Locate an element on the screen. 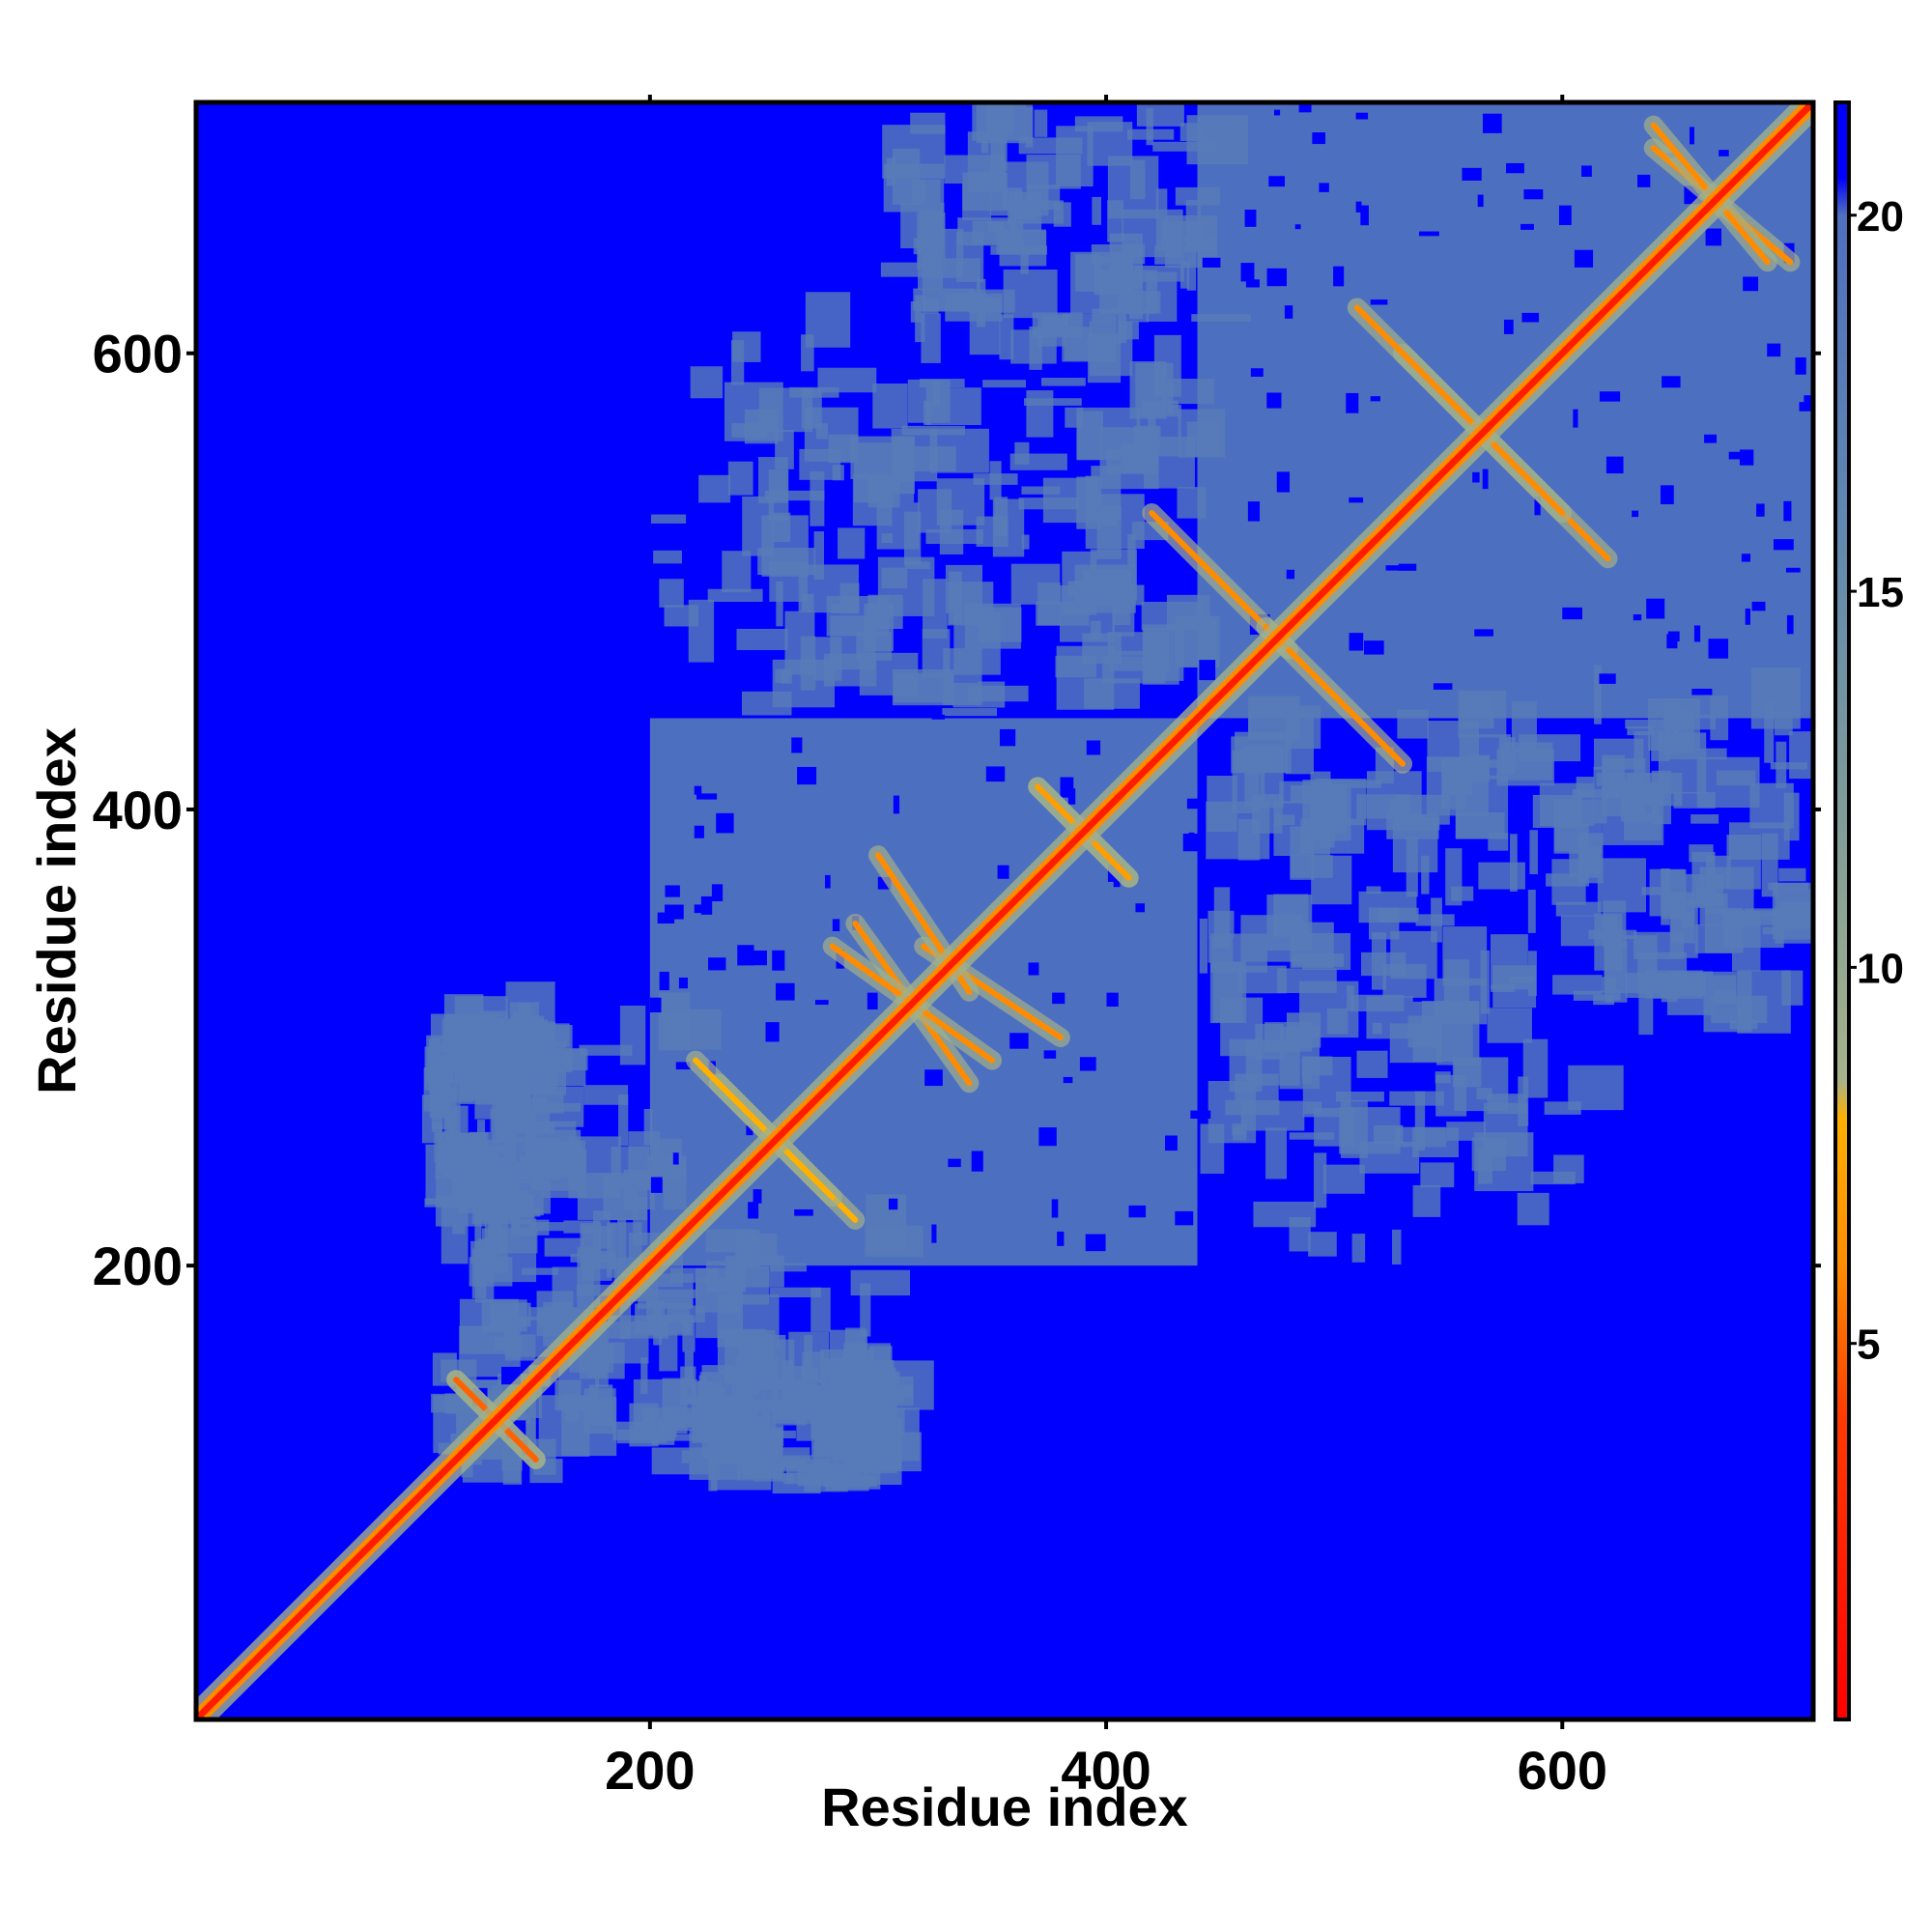 The height and width of the screenshot is (1932, 1932). x-tick-label: 600 is located at coordinates (1562, 1770).